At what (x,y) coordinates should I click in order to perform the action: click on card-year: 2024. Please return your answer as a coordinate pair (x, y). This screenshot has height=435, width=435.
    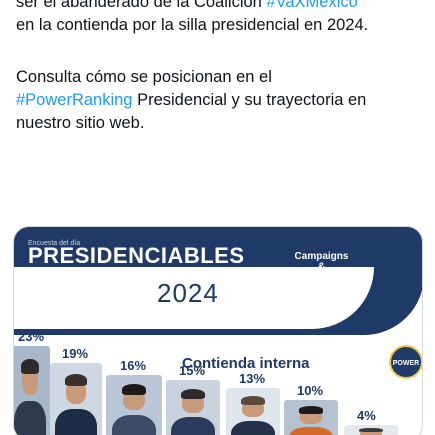
    Looking at the image, I should click on (188, 293).